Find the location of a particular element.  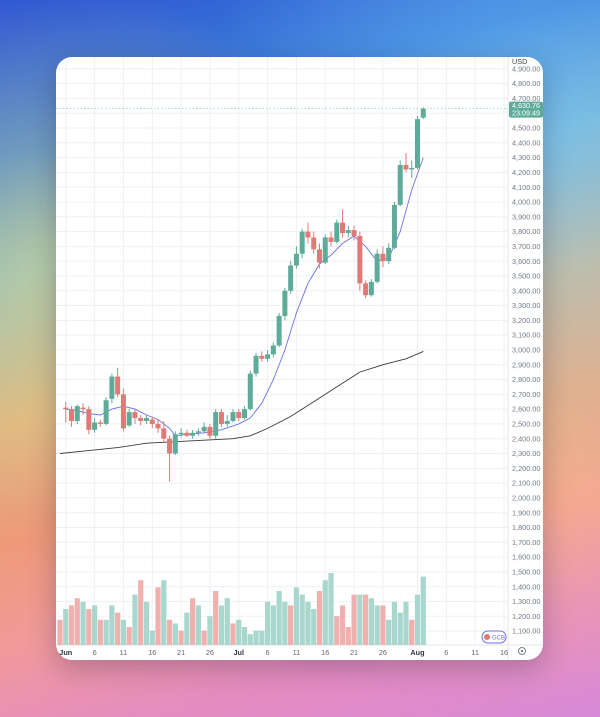

y-tick-label: 2,500.00 is located at coordinates (526, 424).